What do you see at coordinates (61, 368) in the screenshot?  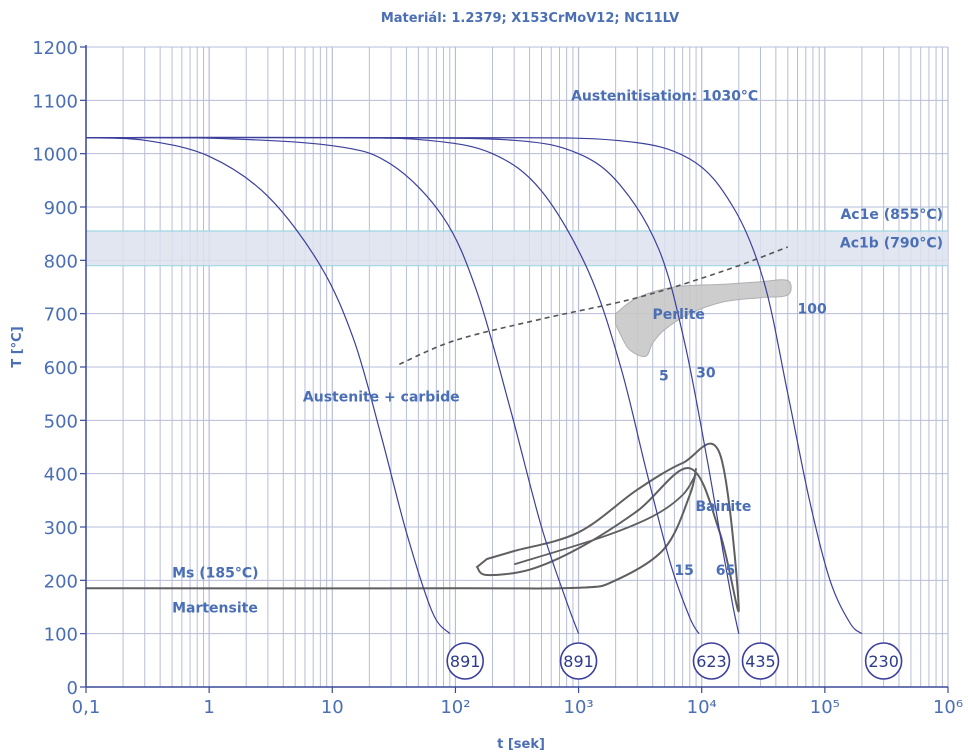 I see `y-tick-label: 600` at bounding box center [61, 368].